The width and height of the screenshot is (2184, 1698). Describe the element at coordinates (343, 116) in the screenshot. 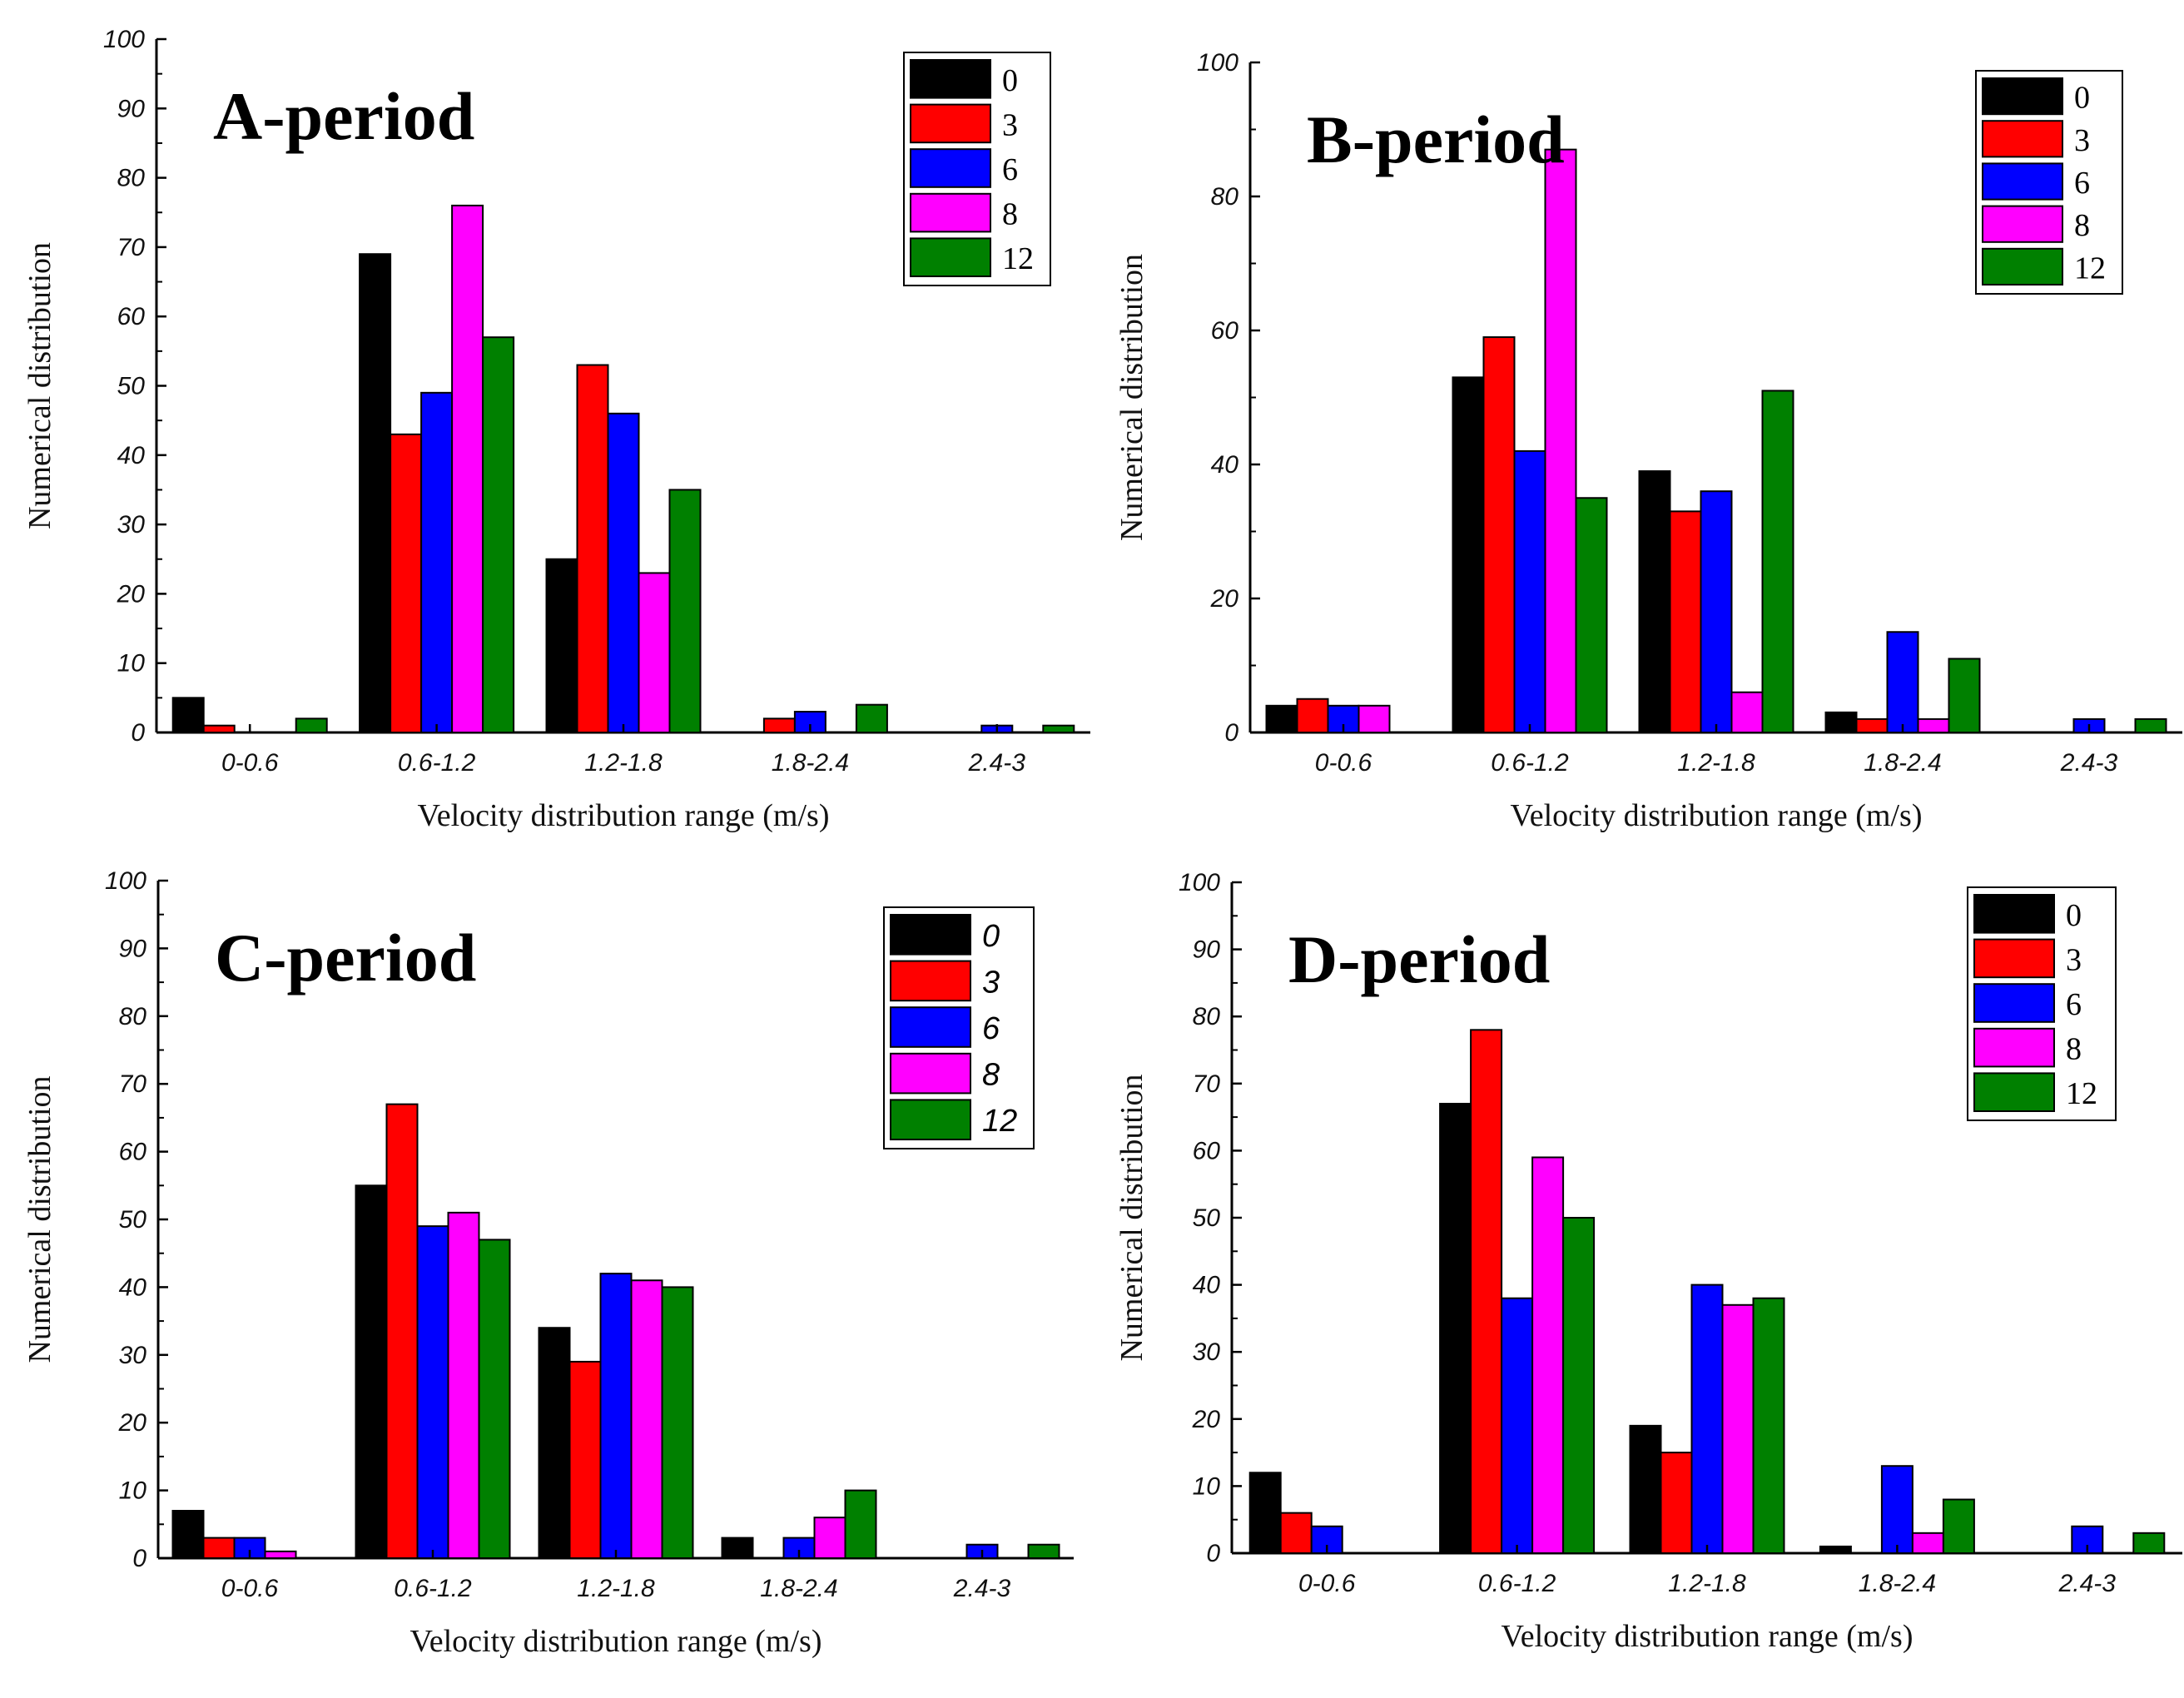

I see `chart-title: A-period` at that location.